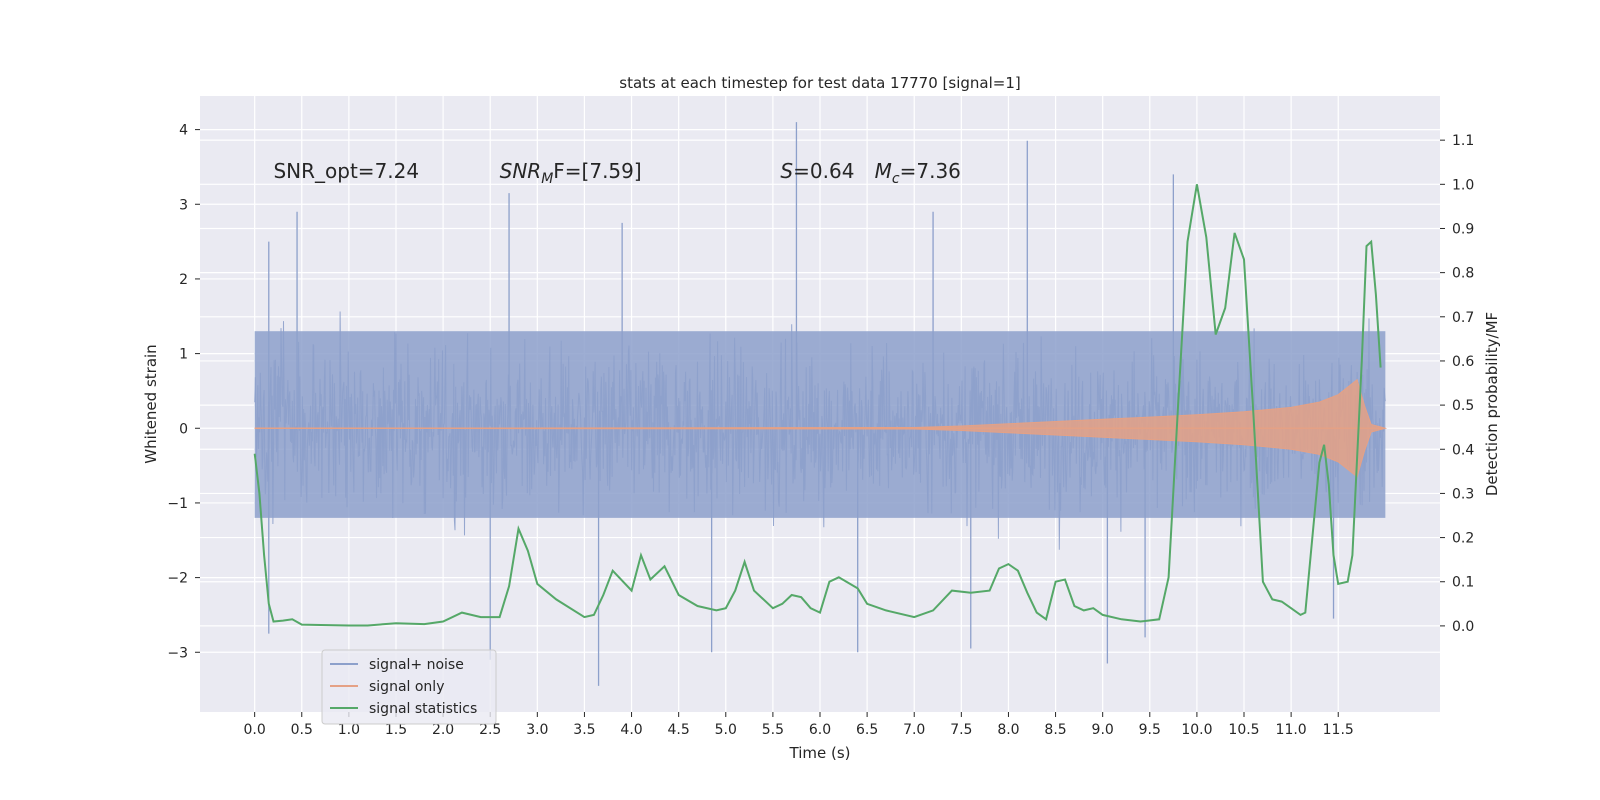 The height and width of the screenshot is (800, 1600). Describe the element at coordinates (346, 171) in the screenshot. I see `annotation-snr-opt: SNR_opt=7.24` at that location.